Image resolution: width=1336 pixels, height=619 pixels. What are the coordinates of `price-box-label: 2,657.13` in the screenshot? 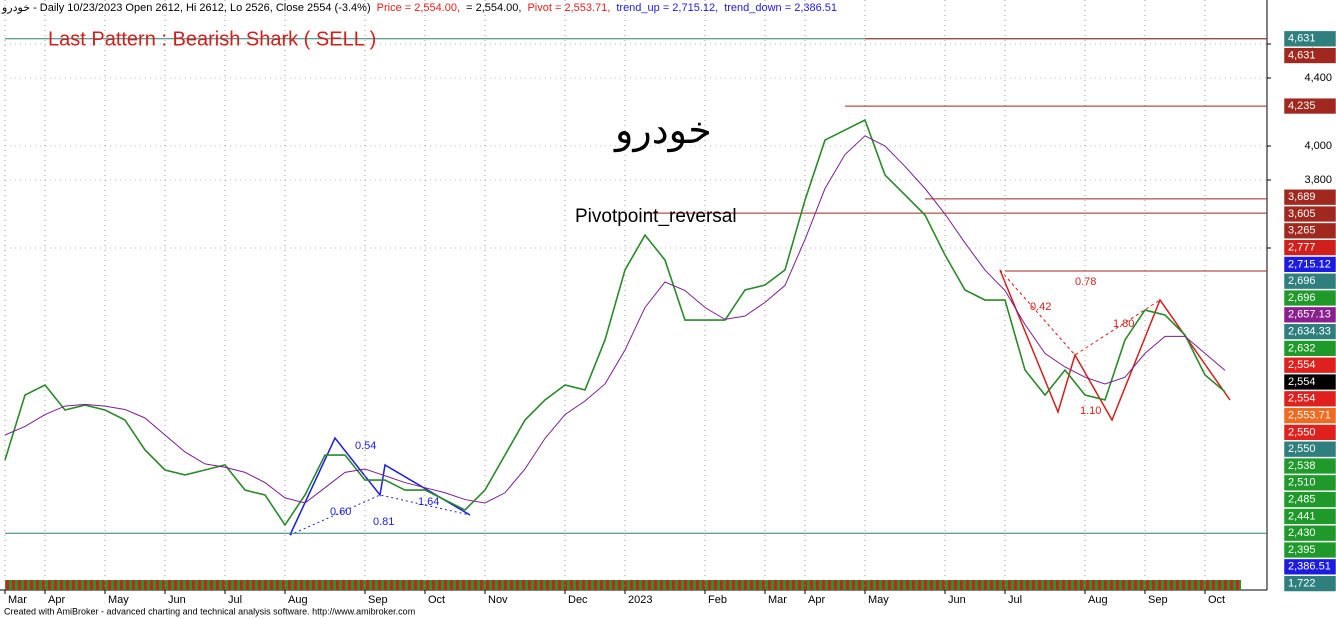 It's located at (1309, 315).